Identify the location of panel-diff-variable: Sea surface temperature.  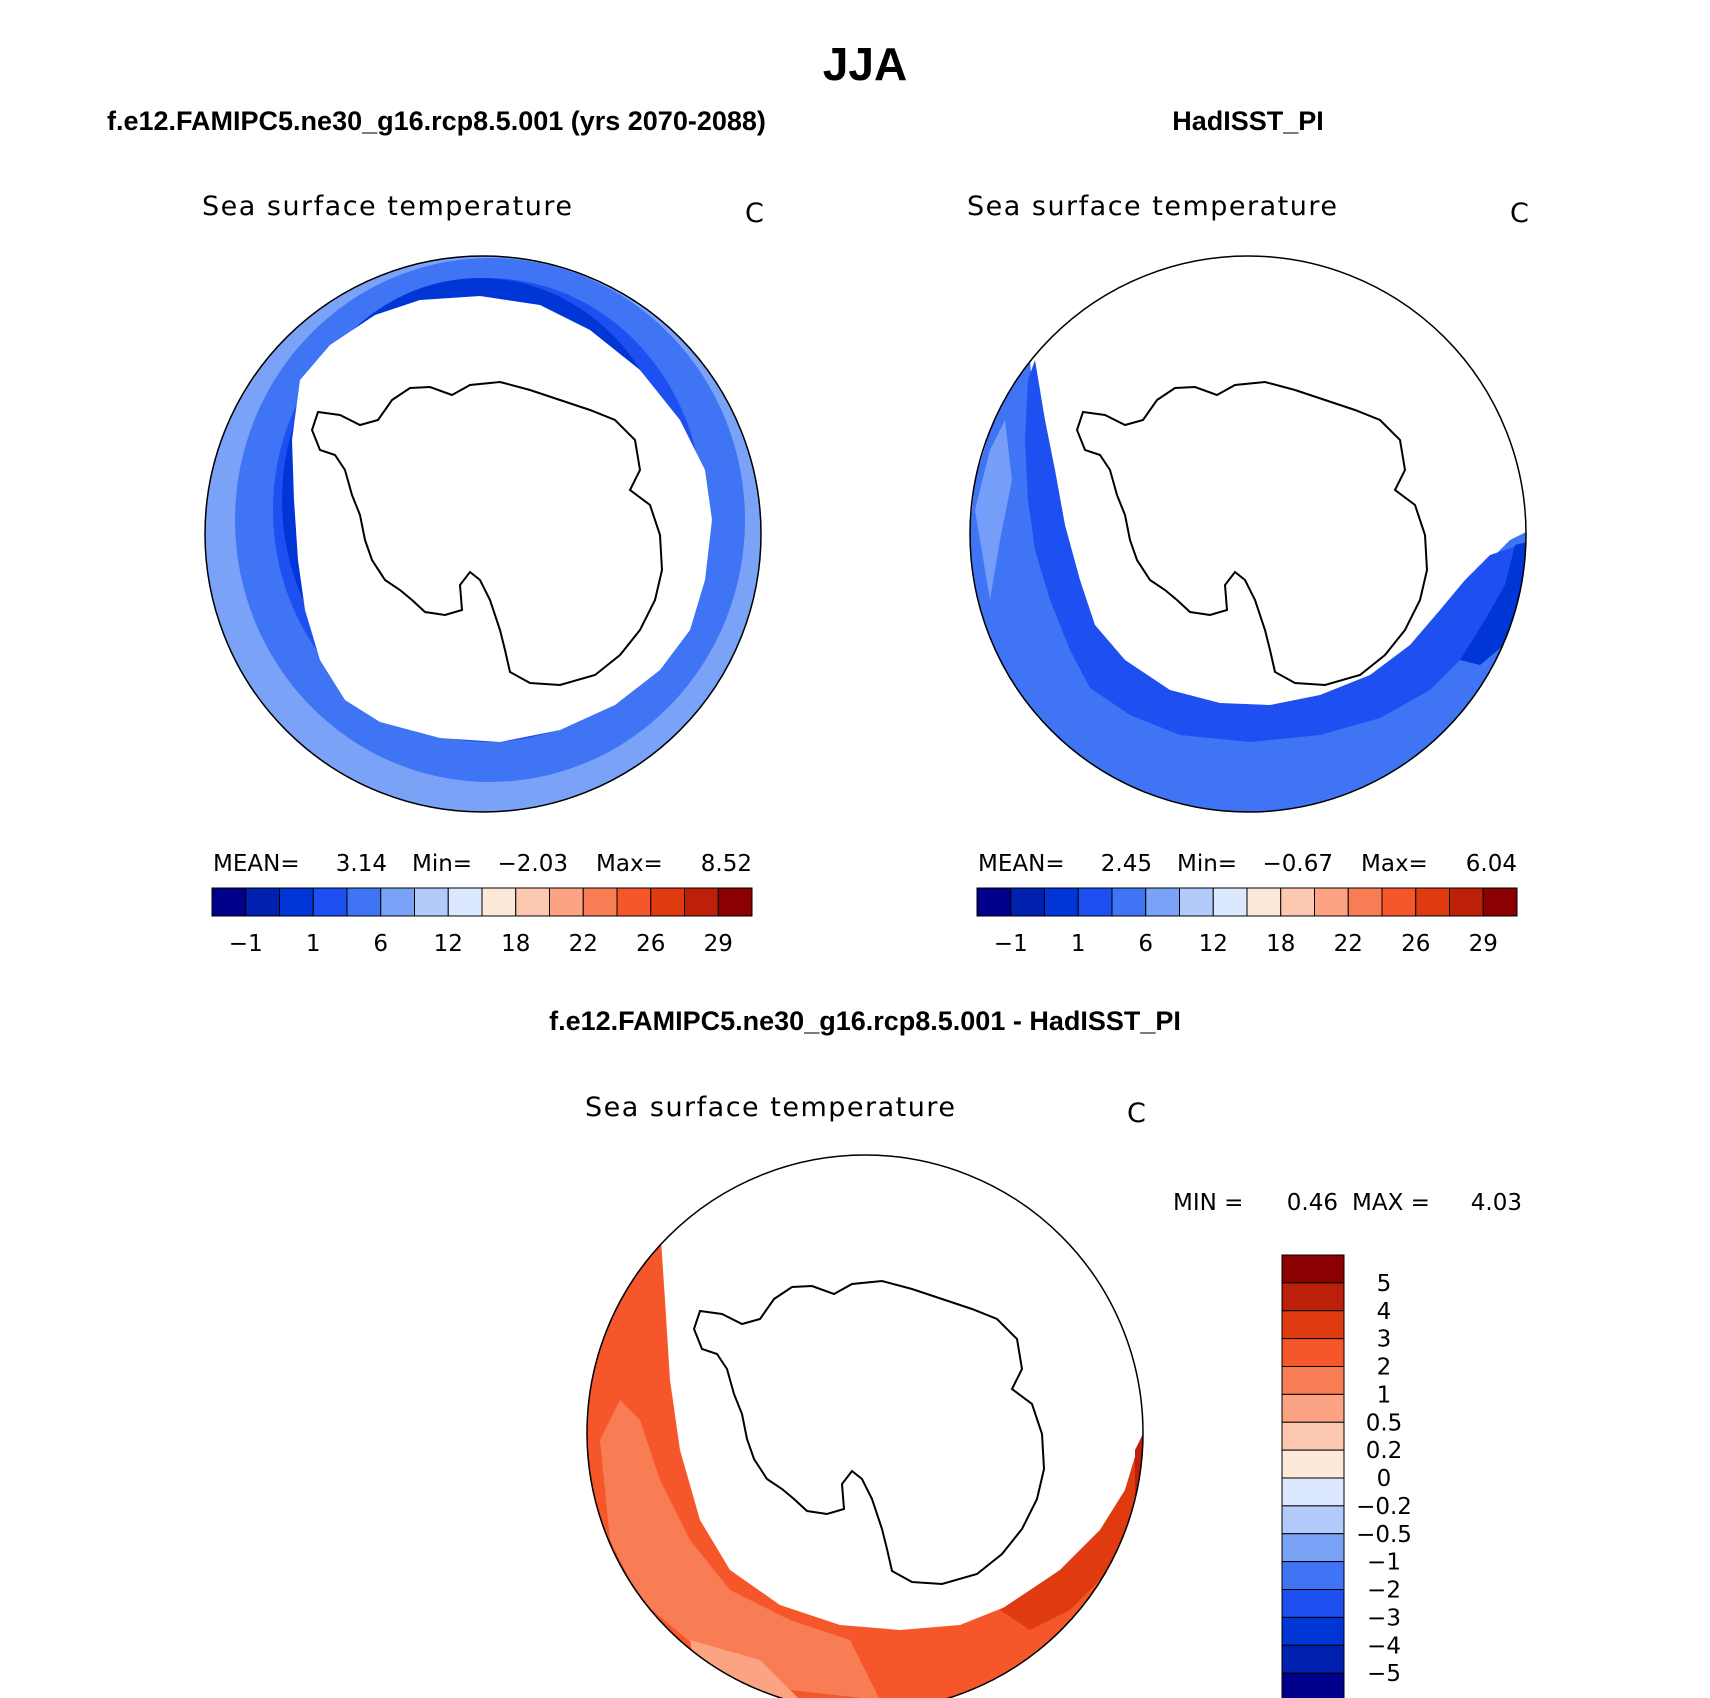
(770, 1107).